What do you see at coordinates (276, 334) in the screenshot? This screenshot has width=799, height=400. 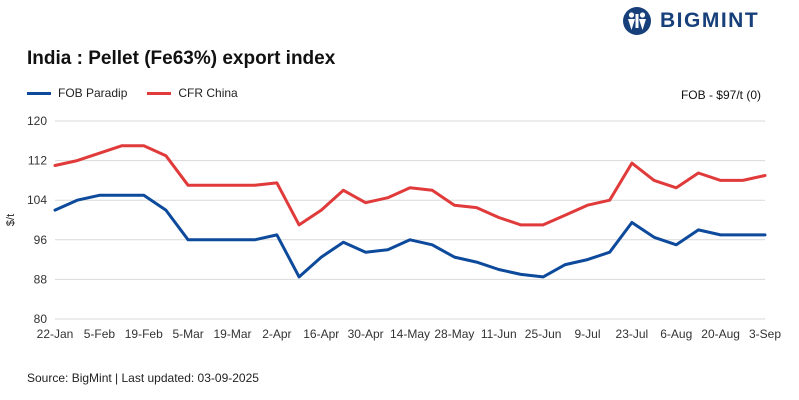 I see `x-tick-label: 2-Apr` at bounding box center [276, 334].